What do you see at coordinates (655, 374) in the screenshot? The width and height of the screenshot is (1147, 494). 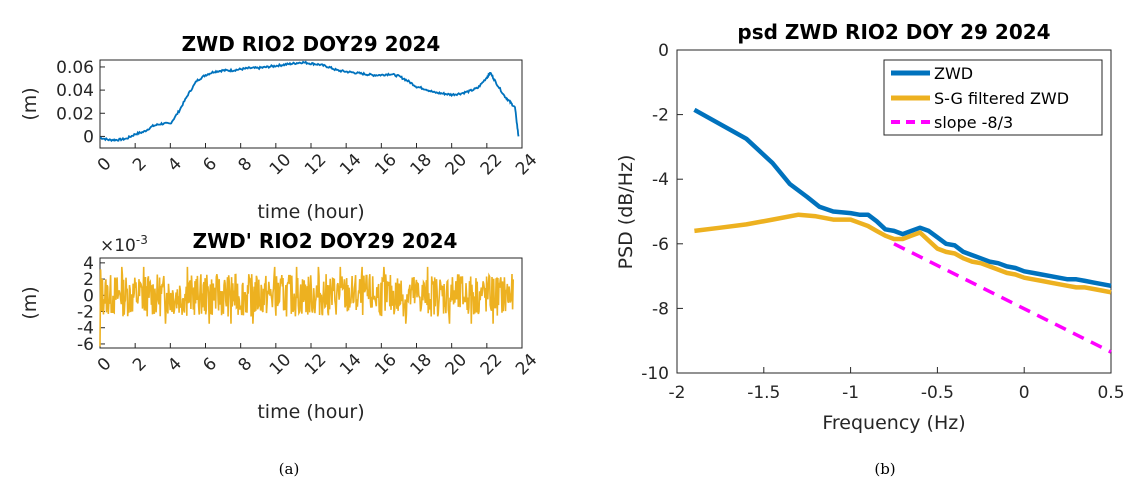 I see `psd-y-tick-label: -10` at bounding box center [655, 374].